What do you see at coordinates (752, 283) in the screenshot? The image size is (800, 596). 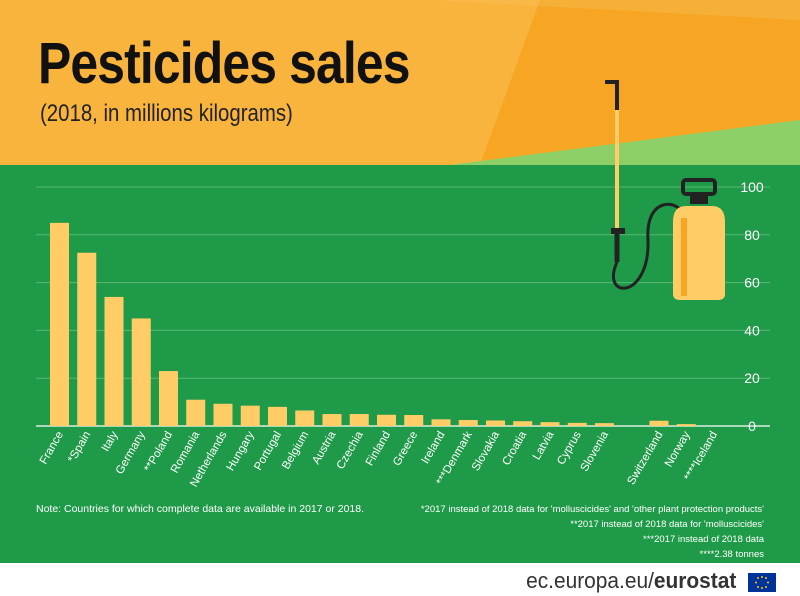 I see `y-tick-label: 60` at bounding box center [752, 283].